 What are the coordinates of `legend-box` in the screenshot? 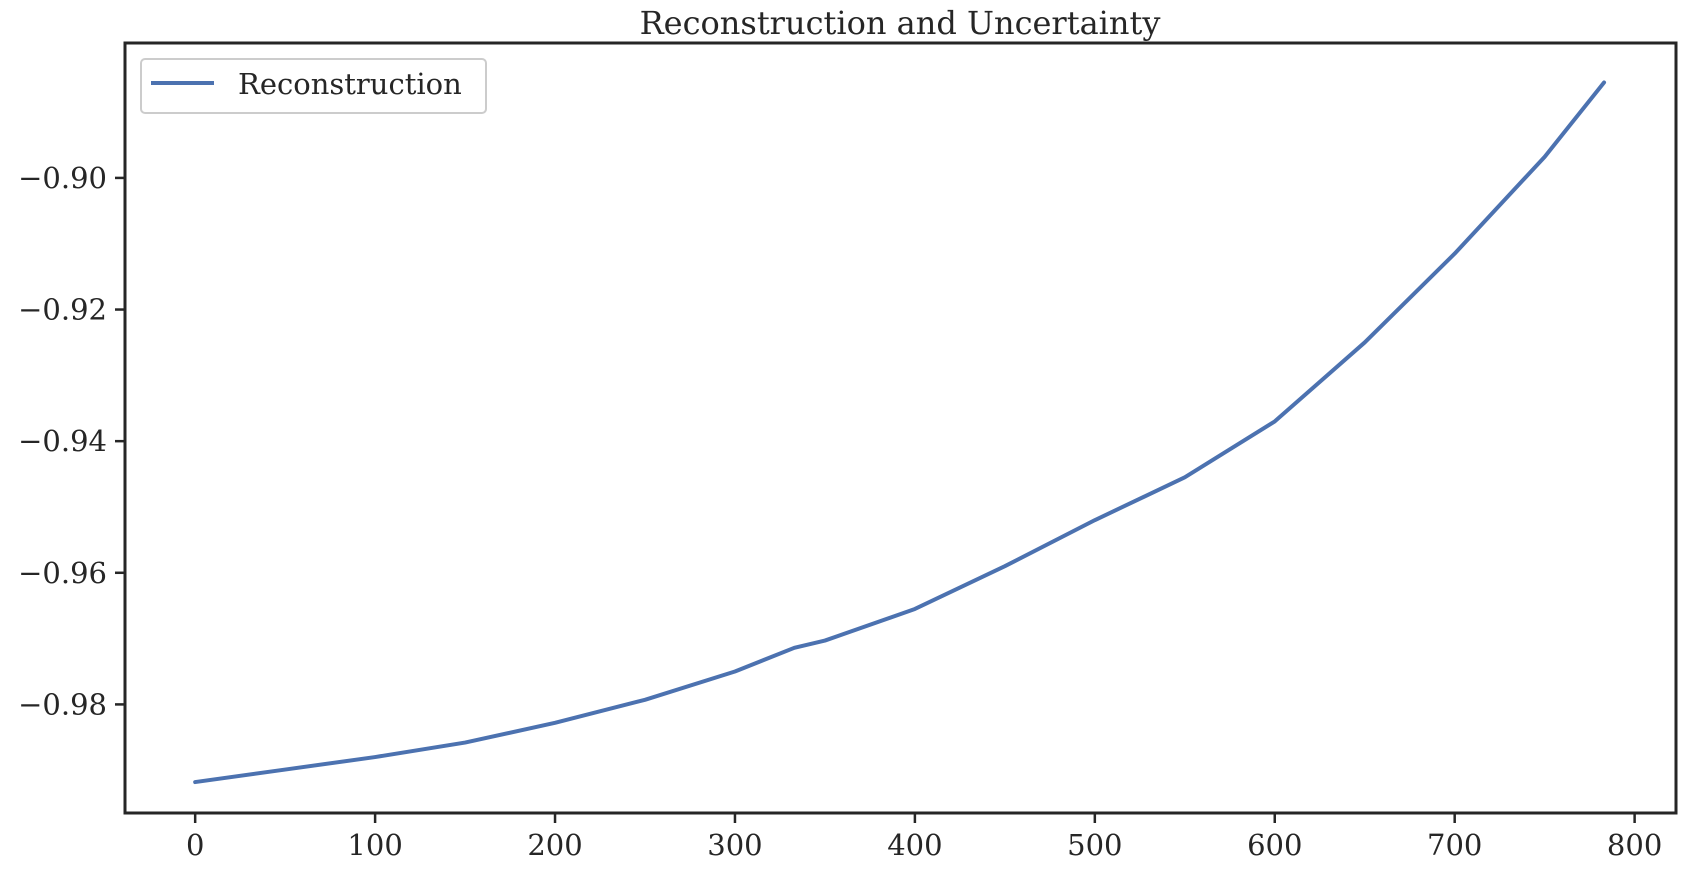 It's located at (313, 86).